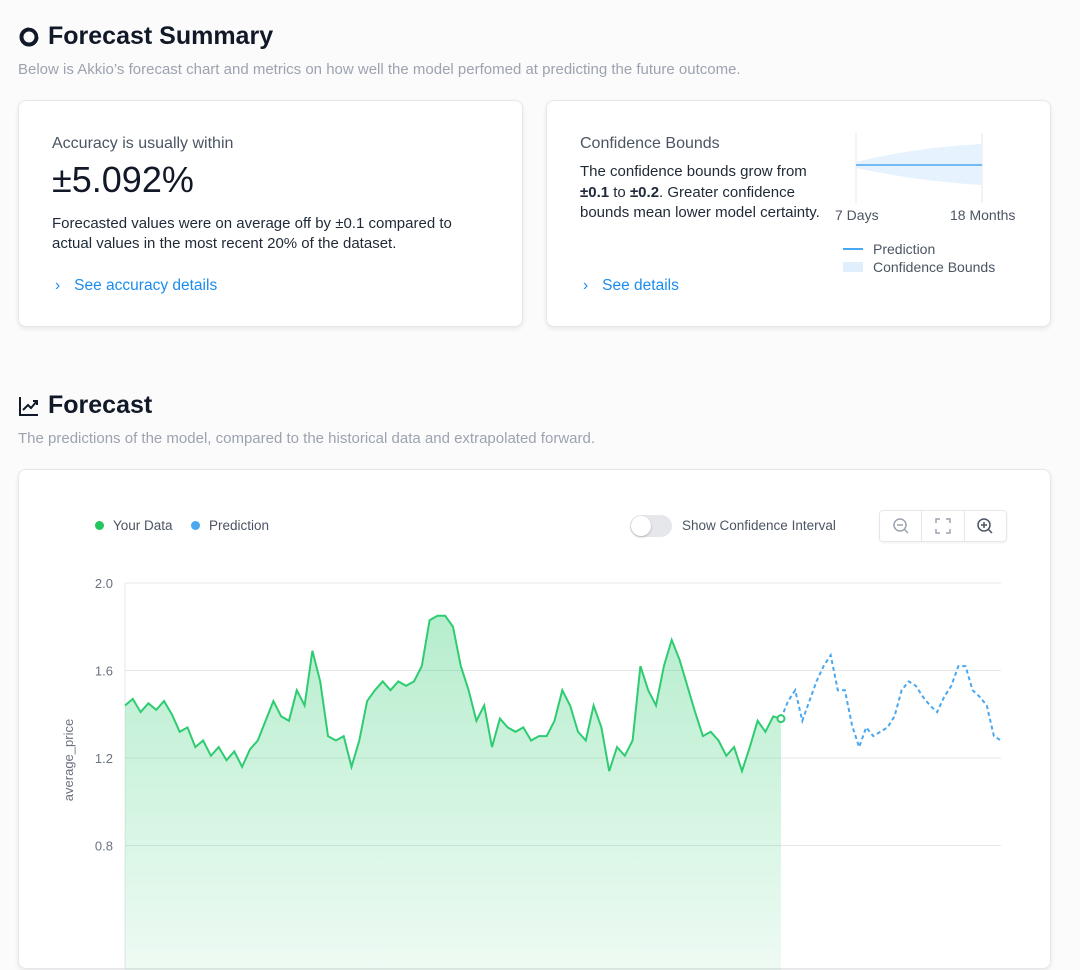  Describe the element at coordinates (781, 719) in the screenshot. I see `last-data-marker` at that location.